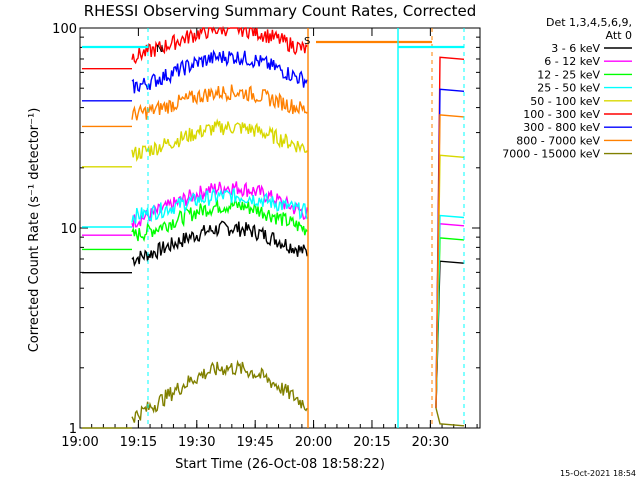  Describe the element at coordinates (561, 127) in the screenshot. I see `legend-entry-label: 300 - 800 keV` at that location.